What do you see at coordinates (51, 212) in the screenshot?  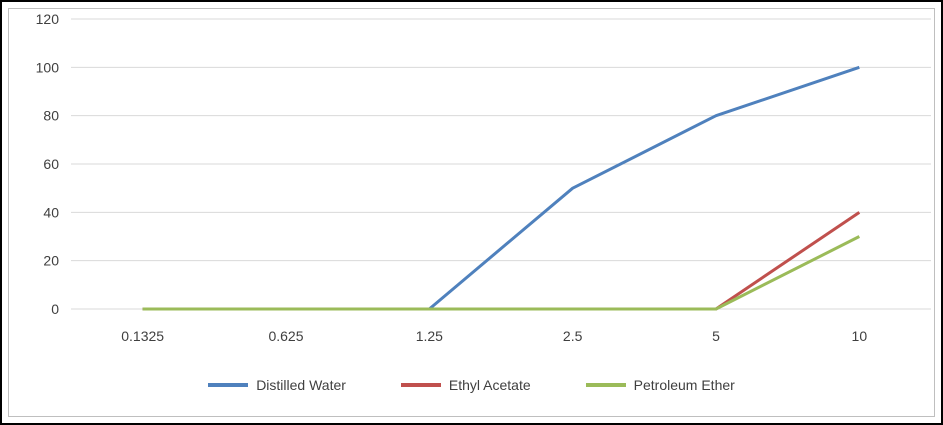 I see `y-axis-tick-label: 40` at bounding box center [51, 212].